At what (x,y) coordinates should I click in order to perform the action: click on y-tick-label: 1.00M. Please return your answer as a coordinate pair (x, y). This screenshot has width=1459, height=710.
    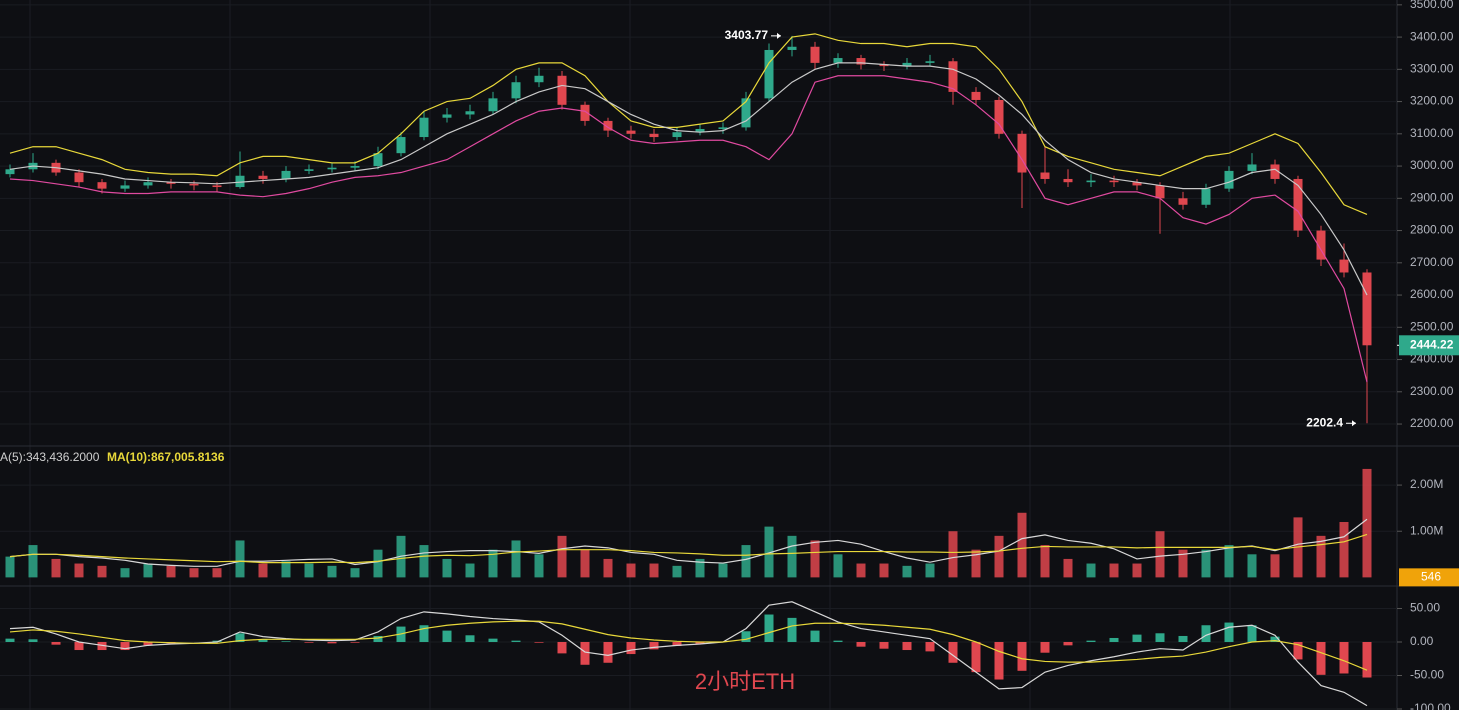
    Looking at the image, I should click on (1426, 530).